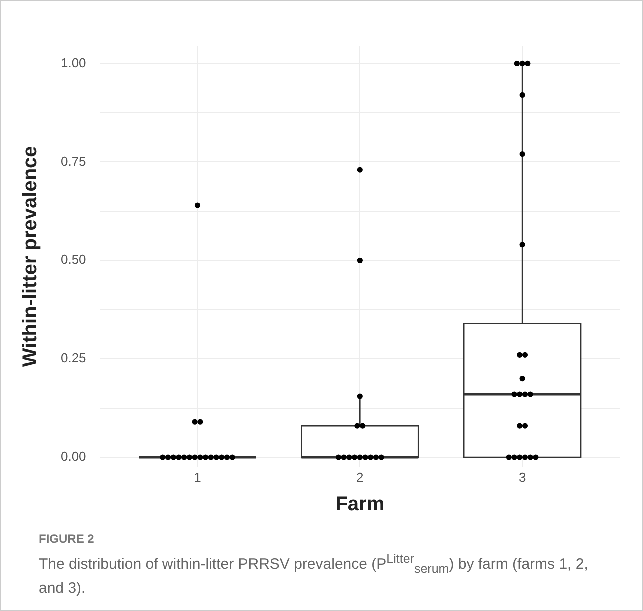 Image resolution: width=643 pixels, height=611 pixels. What do you see at coordinates (31, 257) in the screenshot?
I see `y-axis-title: Within-litter prevalence` at bounding box center [31, 257].